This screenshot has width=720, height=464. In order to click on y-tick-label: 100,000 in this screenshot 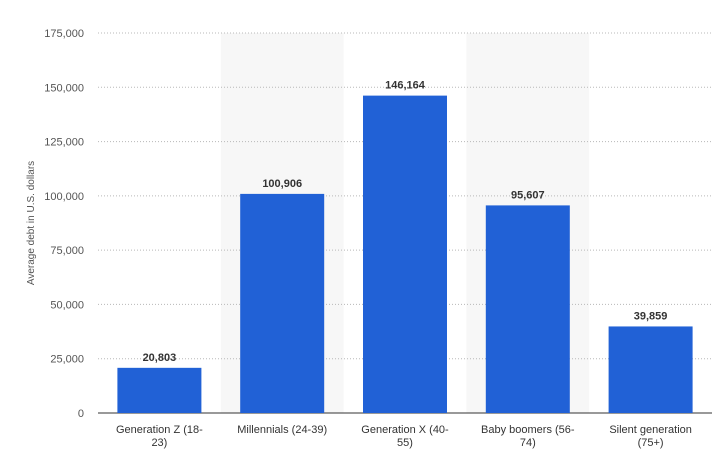, I will do `click(64, 197)`.